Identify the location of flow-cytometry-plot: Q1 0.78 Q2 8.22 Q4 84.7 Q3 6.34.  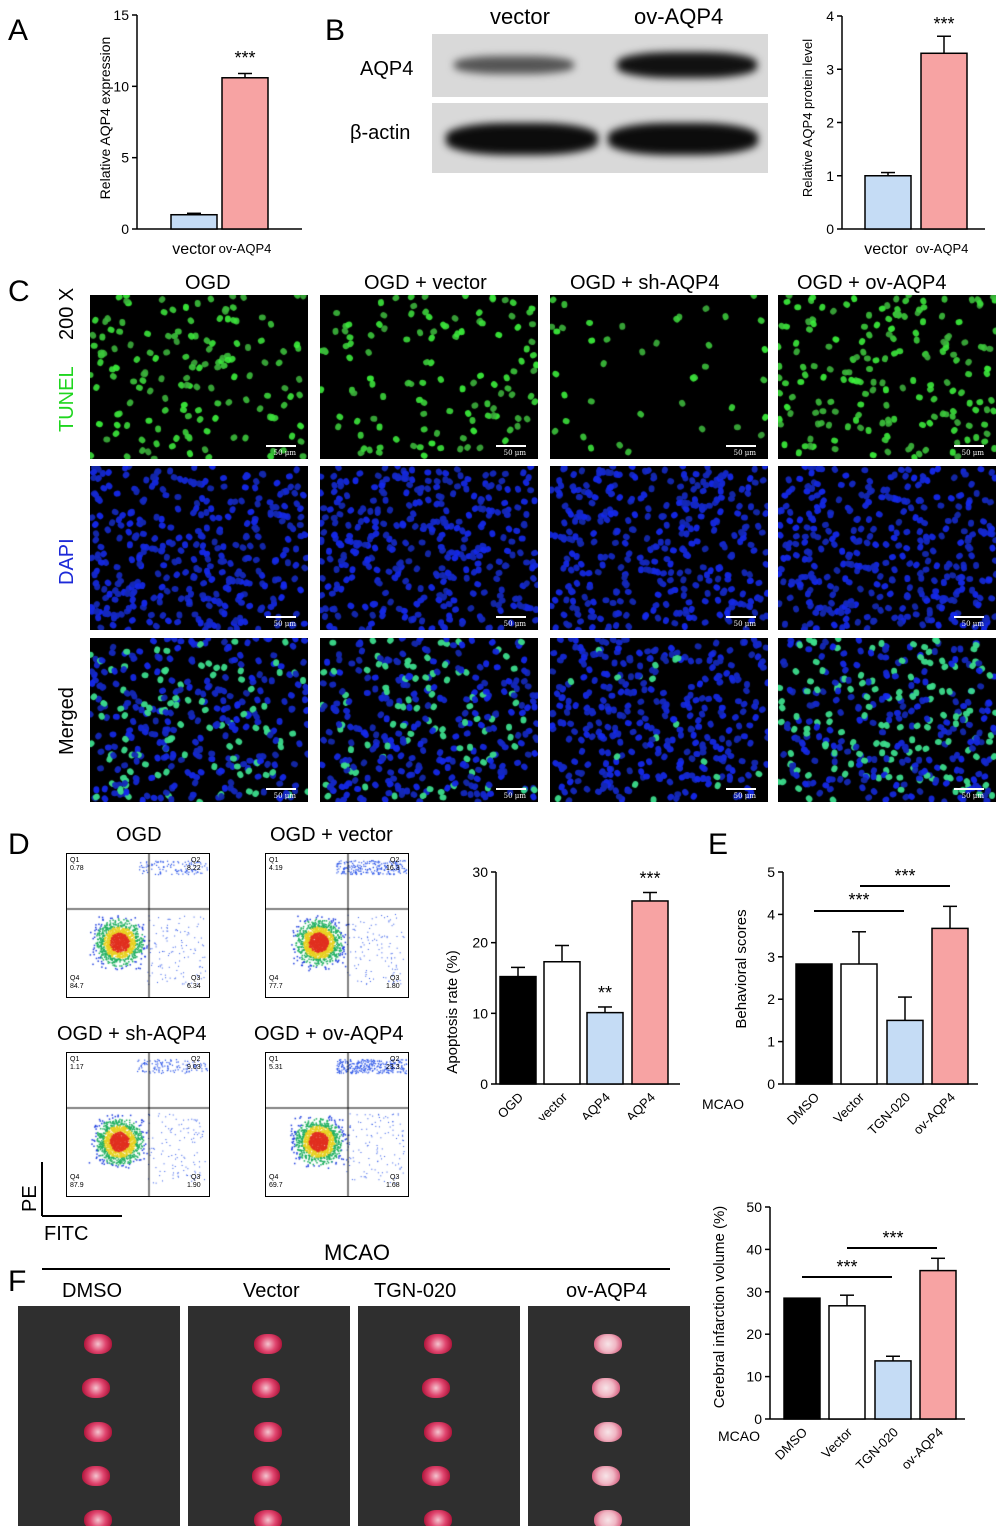
(138, 925).